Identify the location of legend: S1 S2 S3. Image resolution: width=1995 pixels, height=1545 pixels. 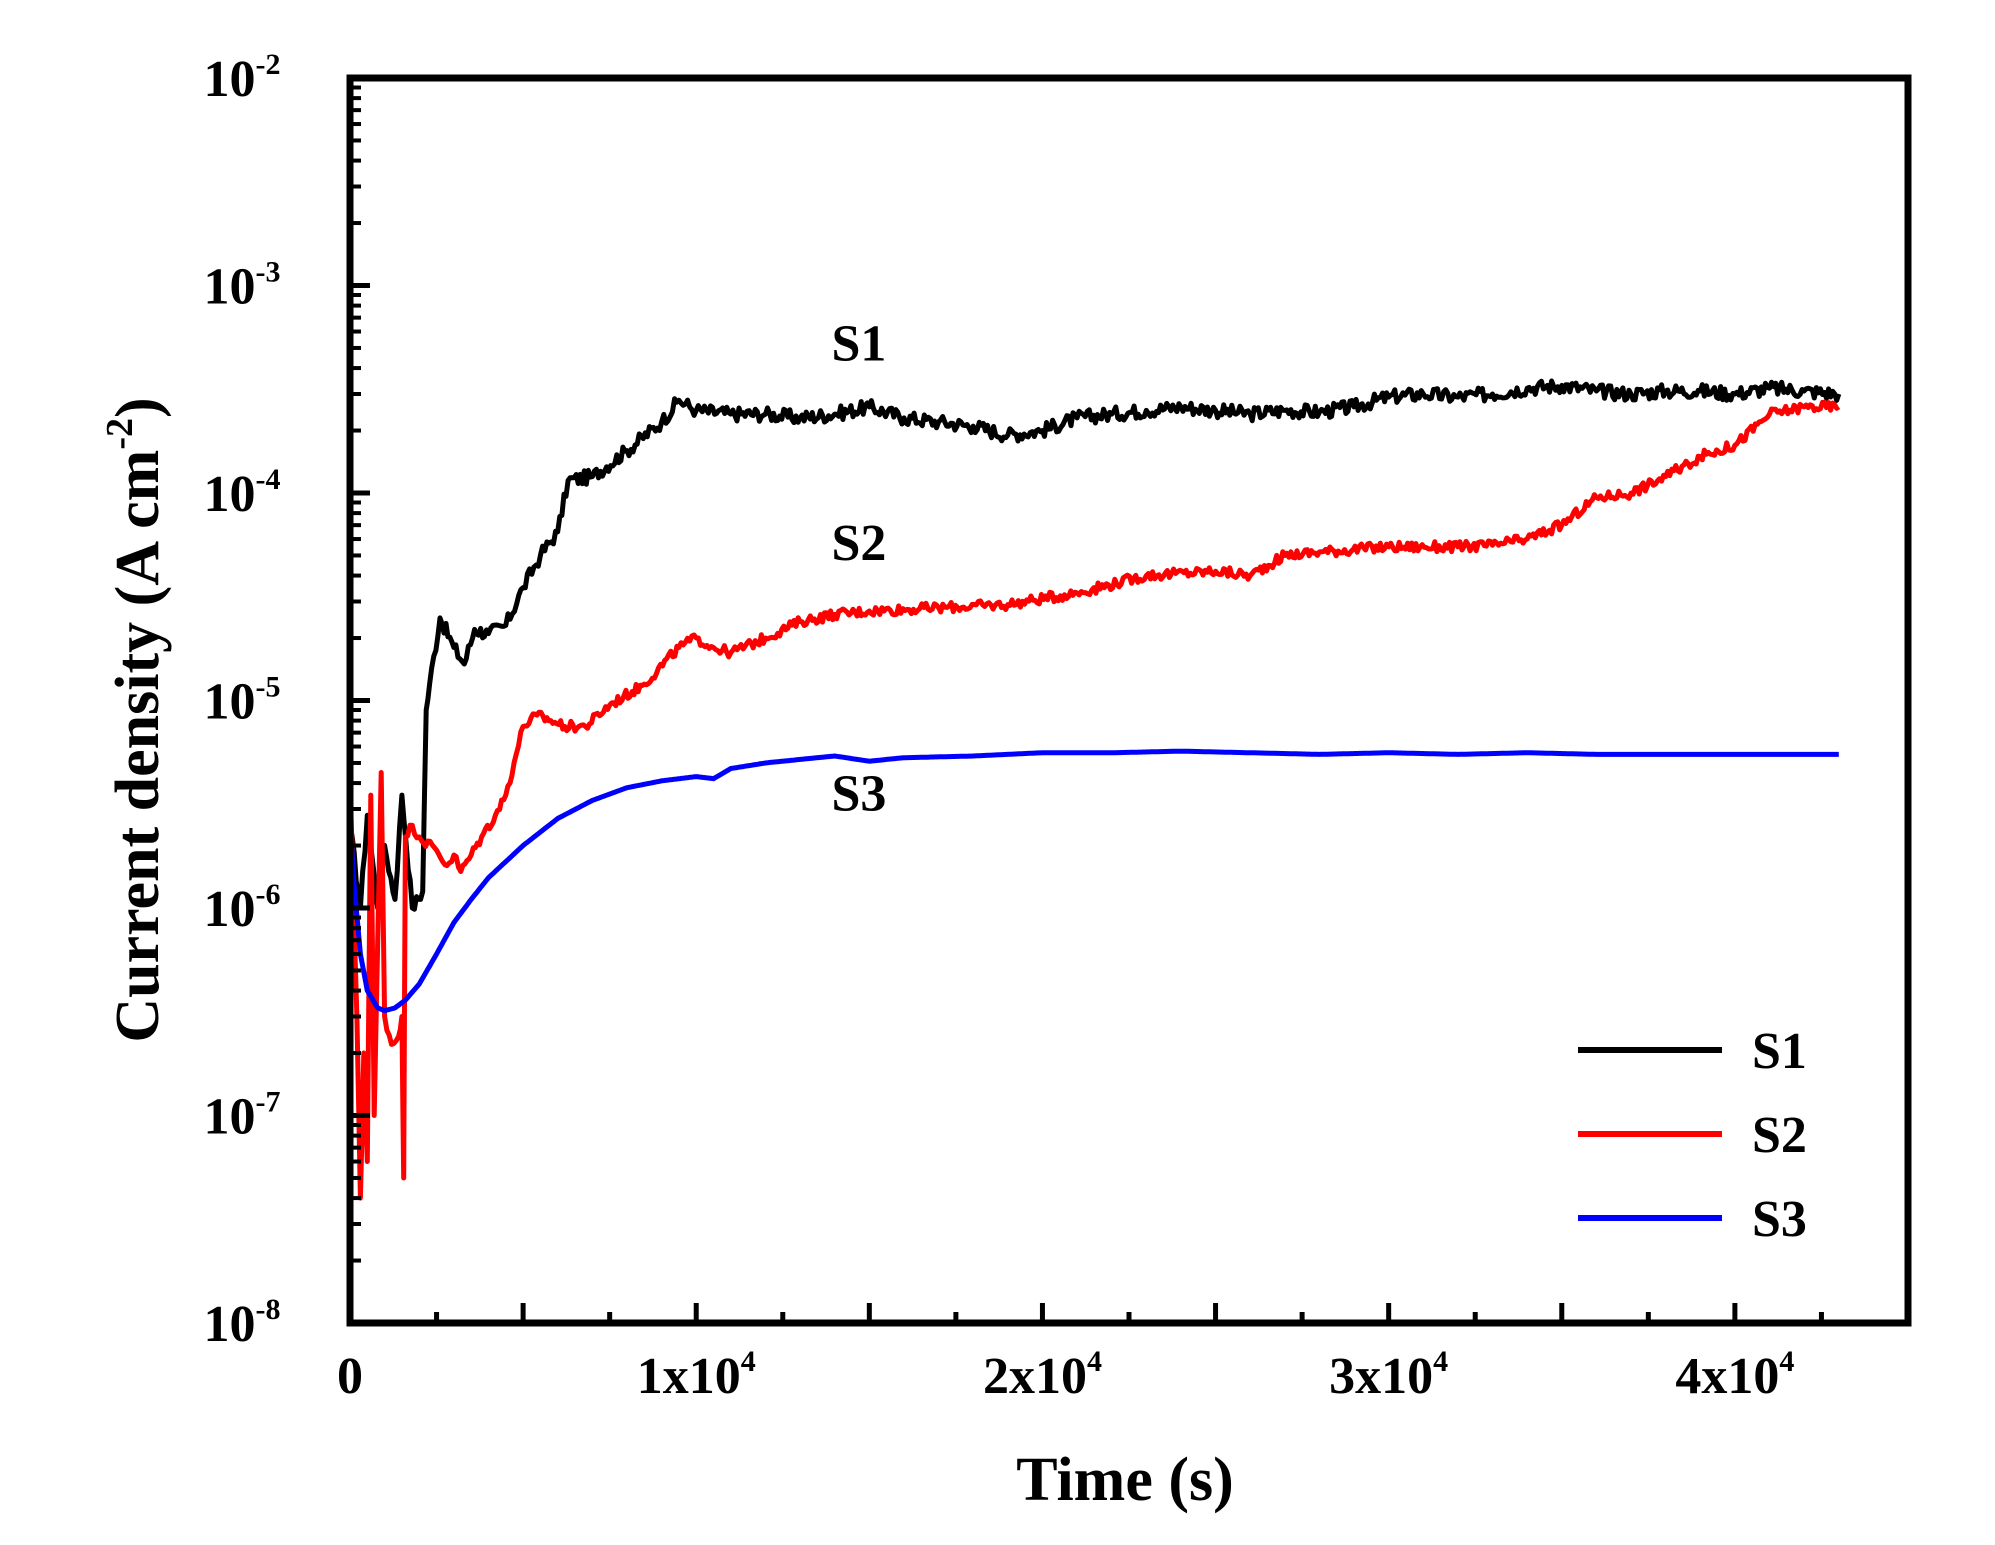
(1692, 1135).